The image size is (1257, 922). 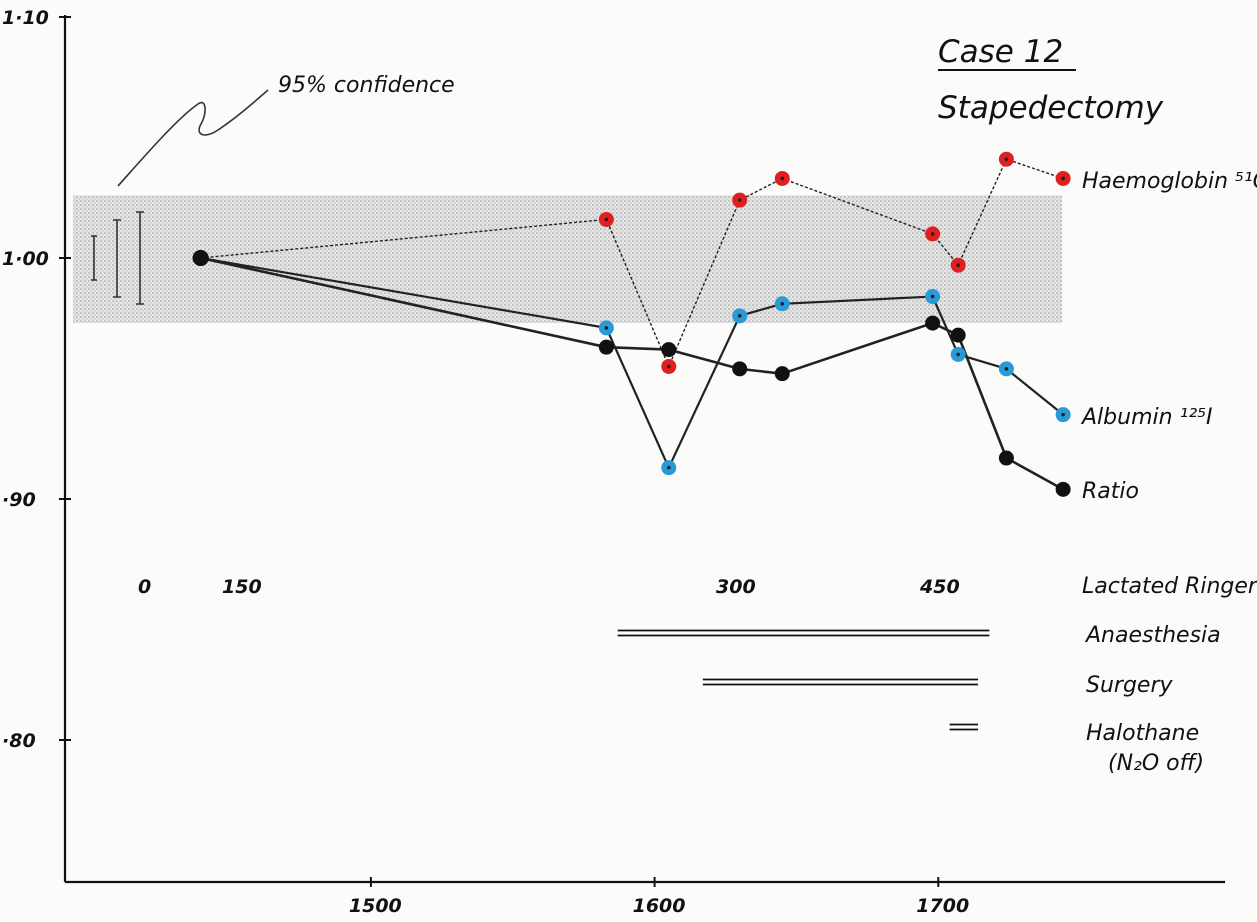 What do you see at coordinates (1142, 733) in the screenshot?
I see `bar-label-halothane: Halothane` at bounding box center [1142, 733].